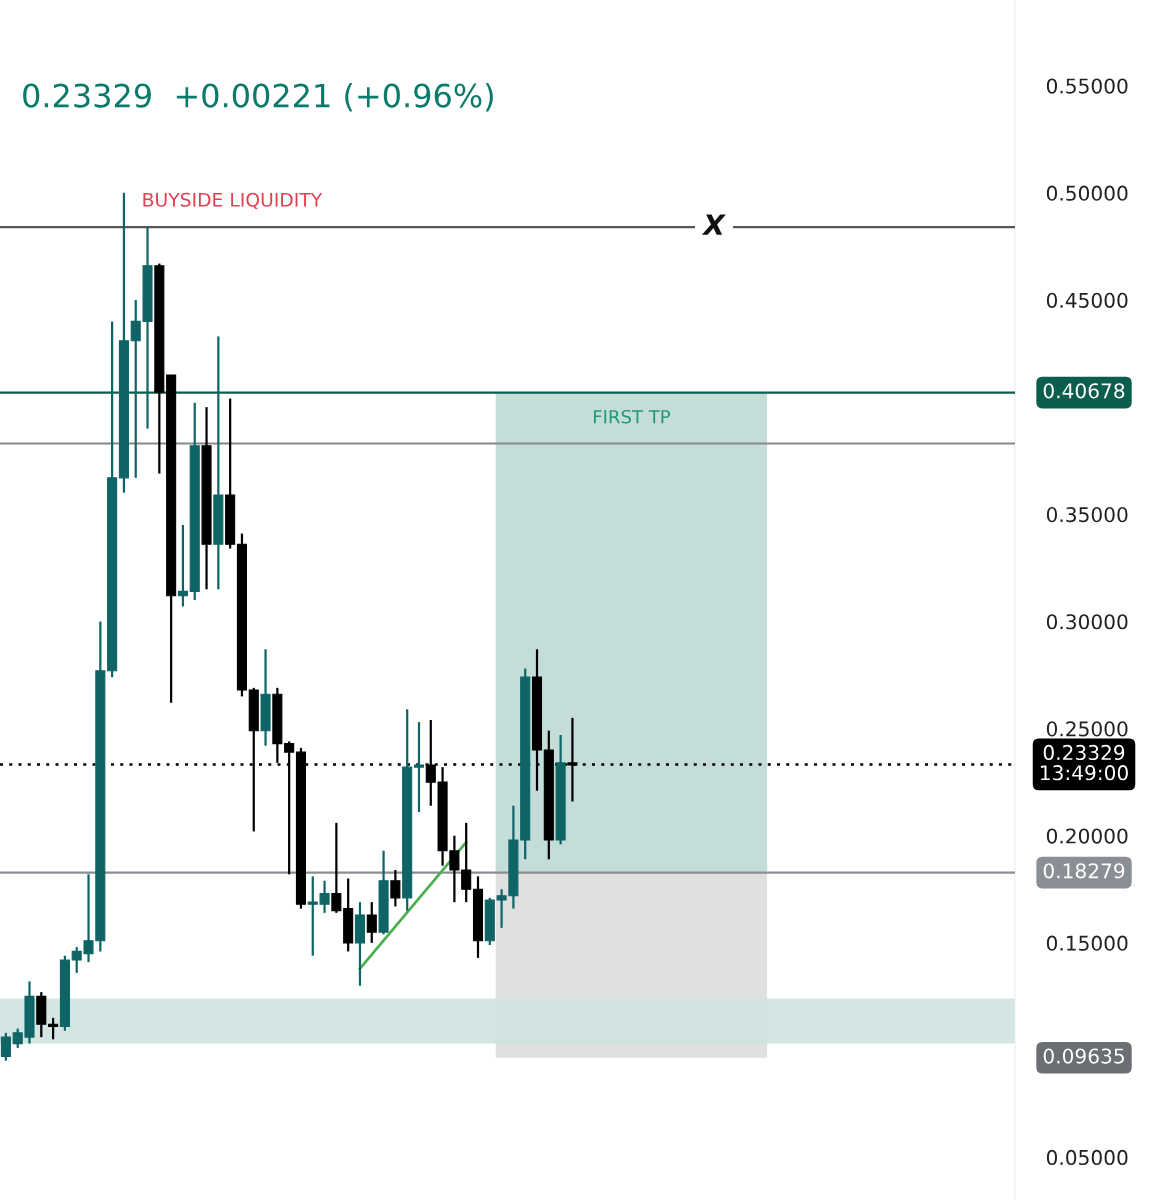 The width and height of the screenshot is (1169, 1200). Describe the element at coordinates (1087, 729) in the screenshot. I see `y-tick-label: 0.25000` at that location.